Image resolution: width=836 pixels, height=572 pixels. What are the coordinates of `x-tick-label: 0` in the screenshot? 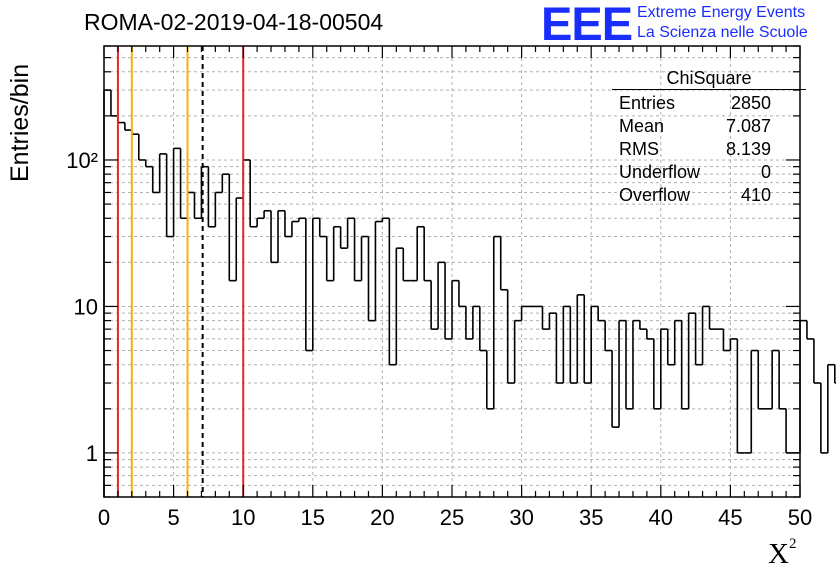 It's located at (104, 517).